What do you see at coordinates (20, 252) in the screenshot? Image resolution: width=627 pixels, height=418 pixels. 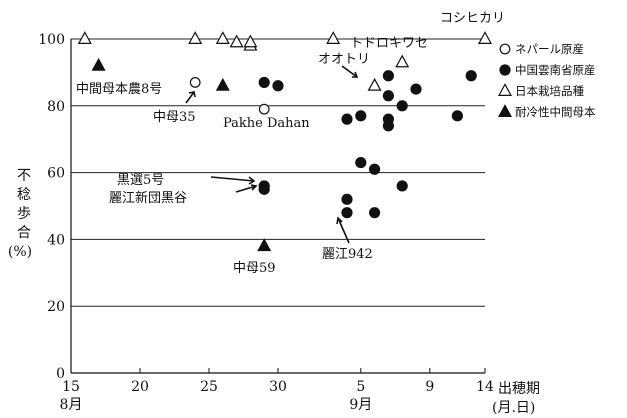 I see `y-axis-label-part: (%)` at bounding box center [20, 252].